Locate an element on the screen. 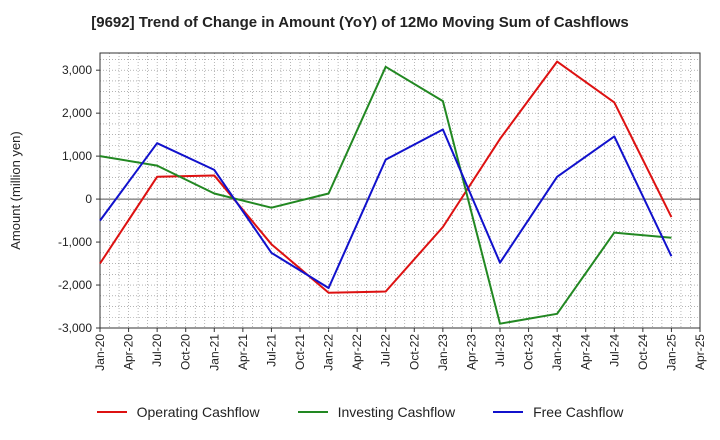 Image resolution: width=720 pixels, height=440 pixels. legend-swatch-operating is located at coordinates (111, 412).